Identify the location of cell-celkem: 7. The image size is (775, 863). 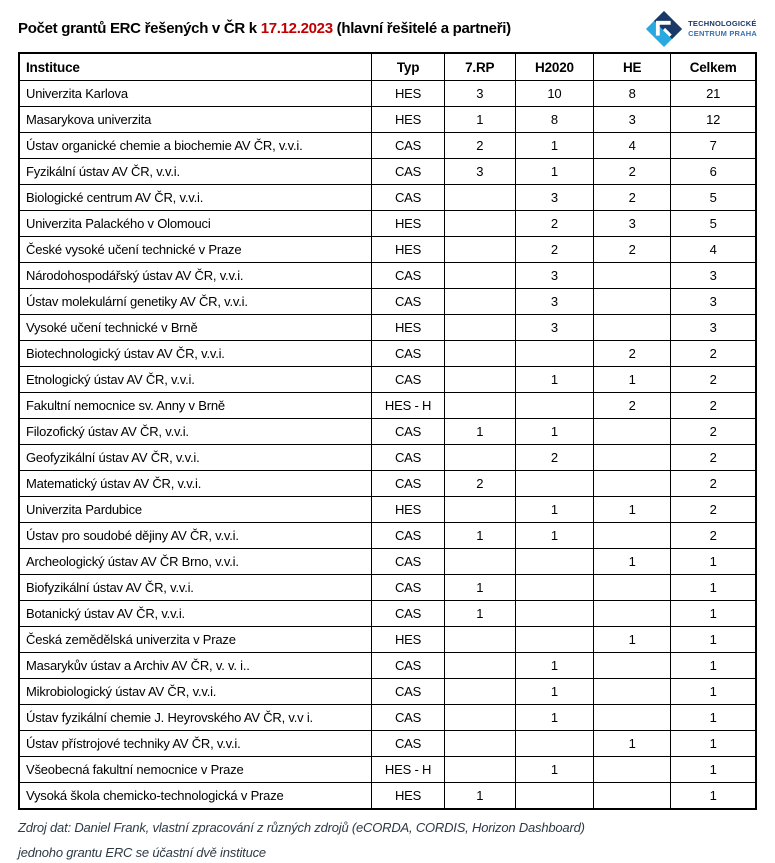
(713, 145).